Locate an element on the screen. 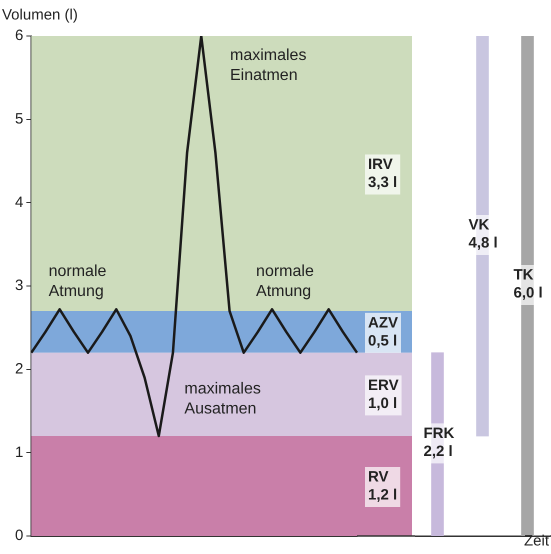  y-tick-label: 1 is located at coordinates (19, 452).